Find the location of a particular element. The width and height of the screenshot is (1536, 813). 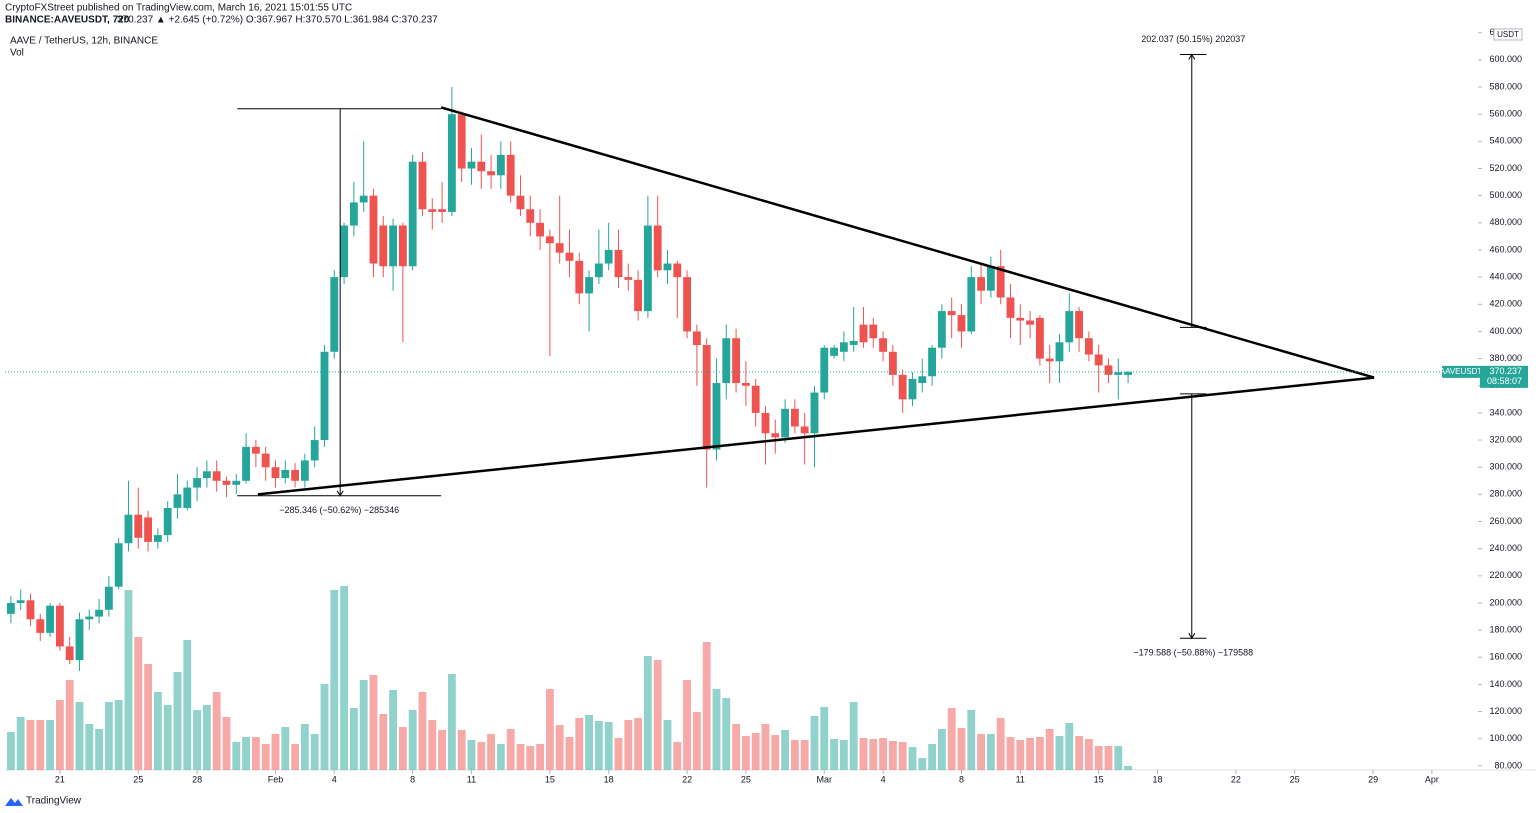

pair: AAVE / TetherUS, 12h, BINANCE is located at coordinates (84, 41).